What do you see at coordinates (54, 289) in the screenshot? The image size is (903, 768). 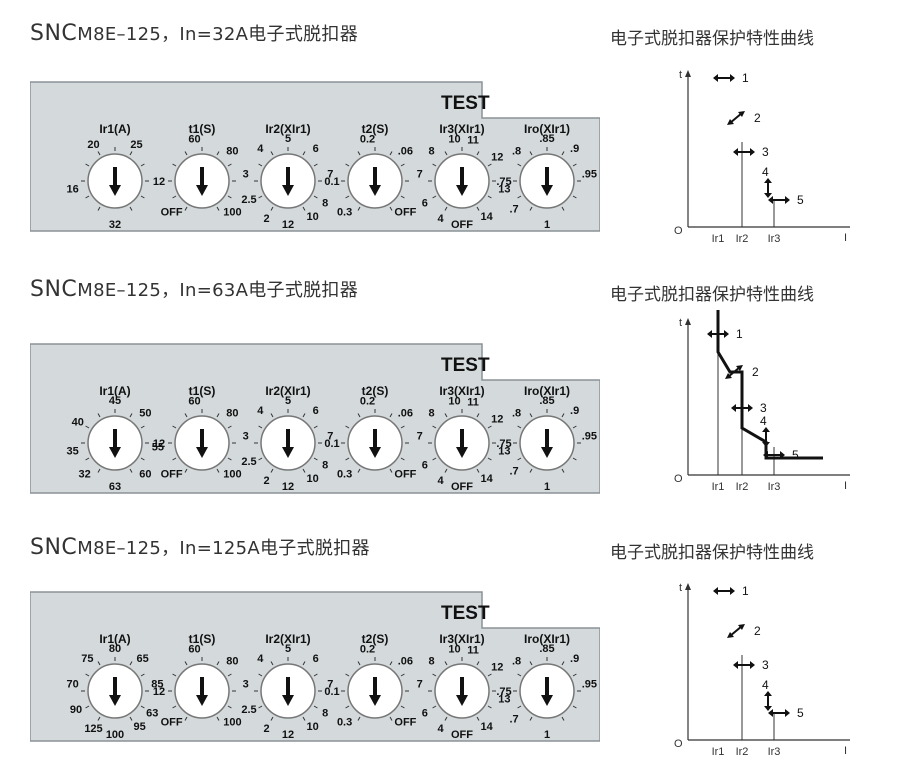 I see `brand-name: SNC` at bounding box center [54, 289].